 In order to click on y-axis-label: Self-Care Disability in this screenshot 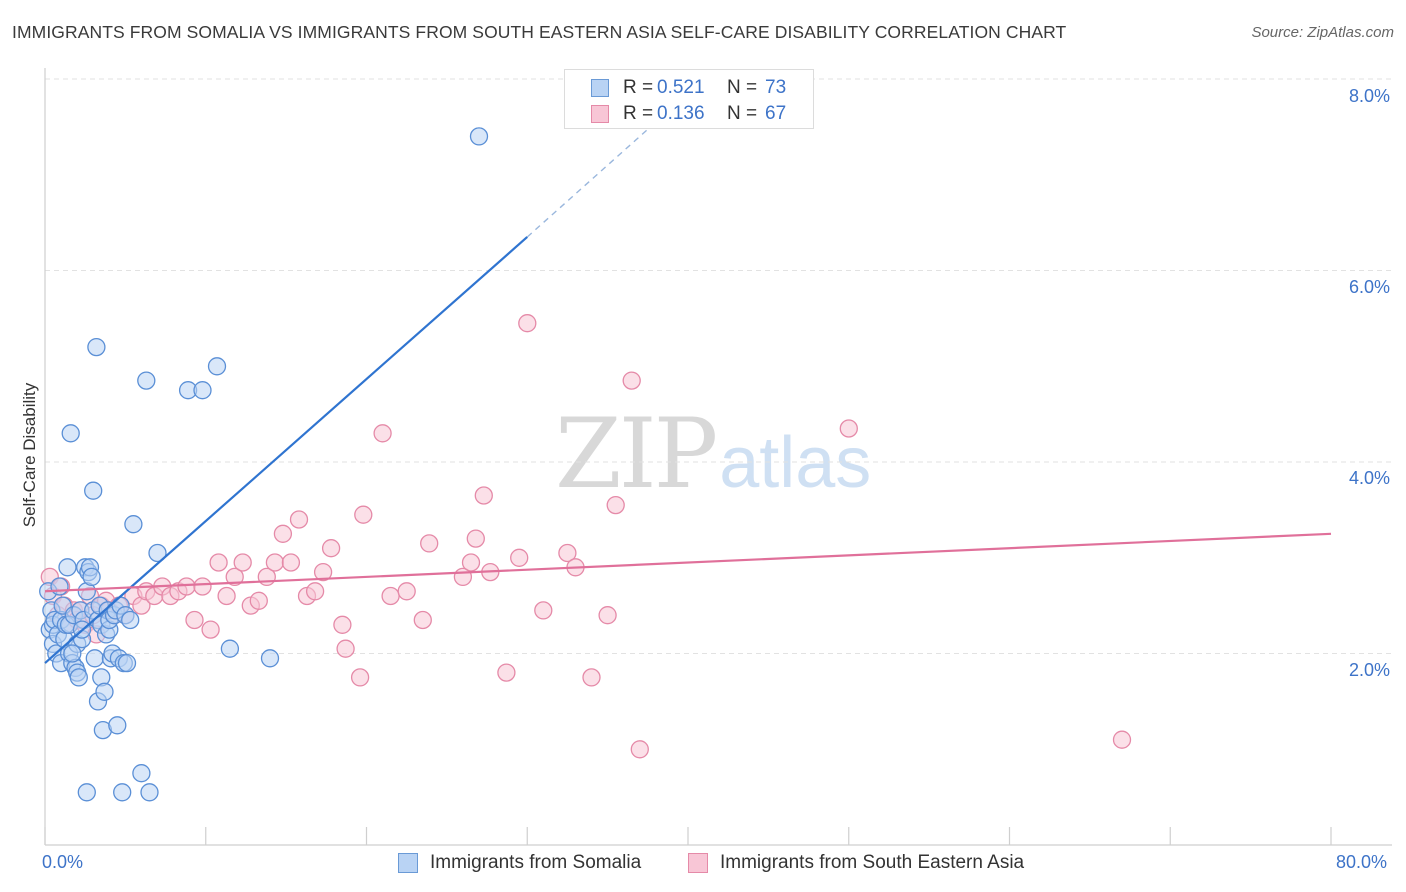, I will do `click(29, 455)`.